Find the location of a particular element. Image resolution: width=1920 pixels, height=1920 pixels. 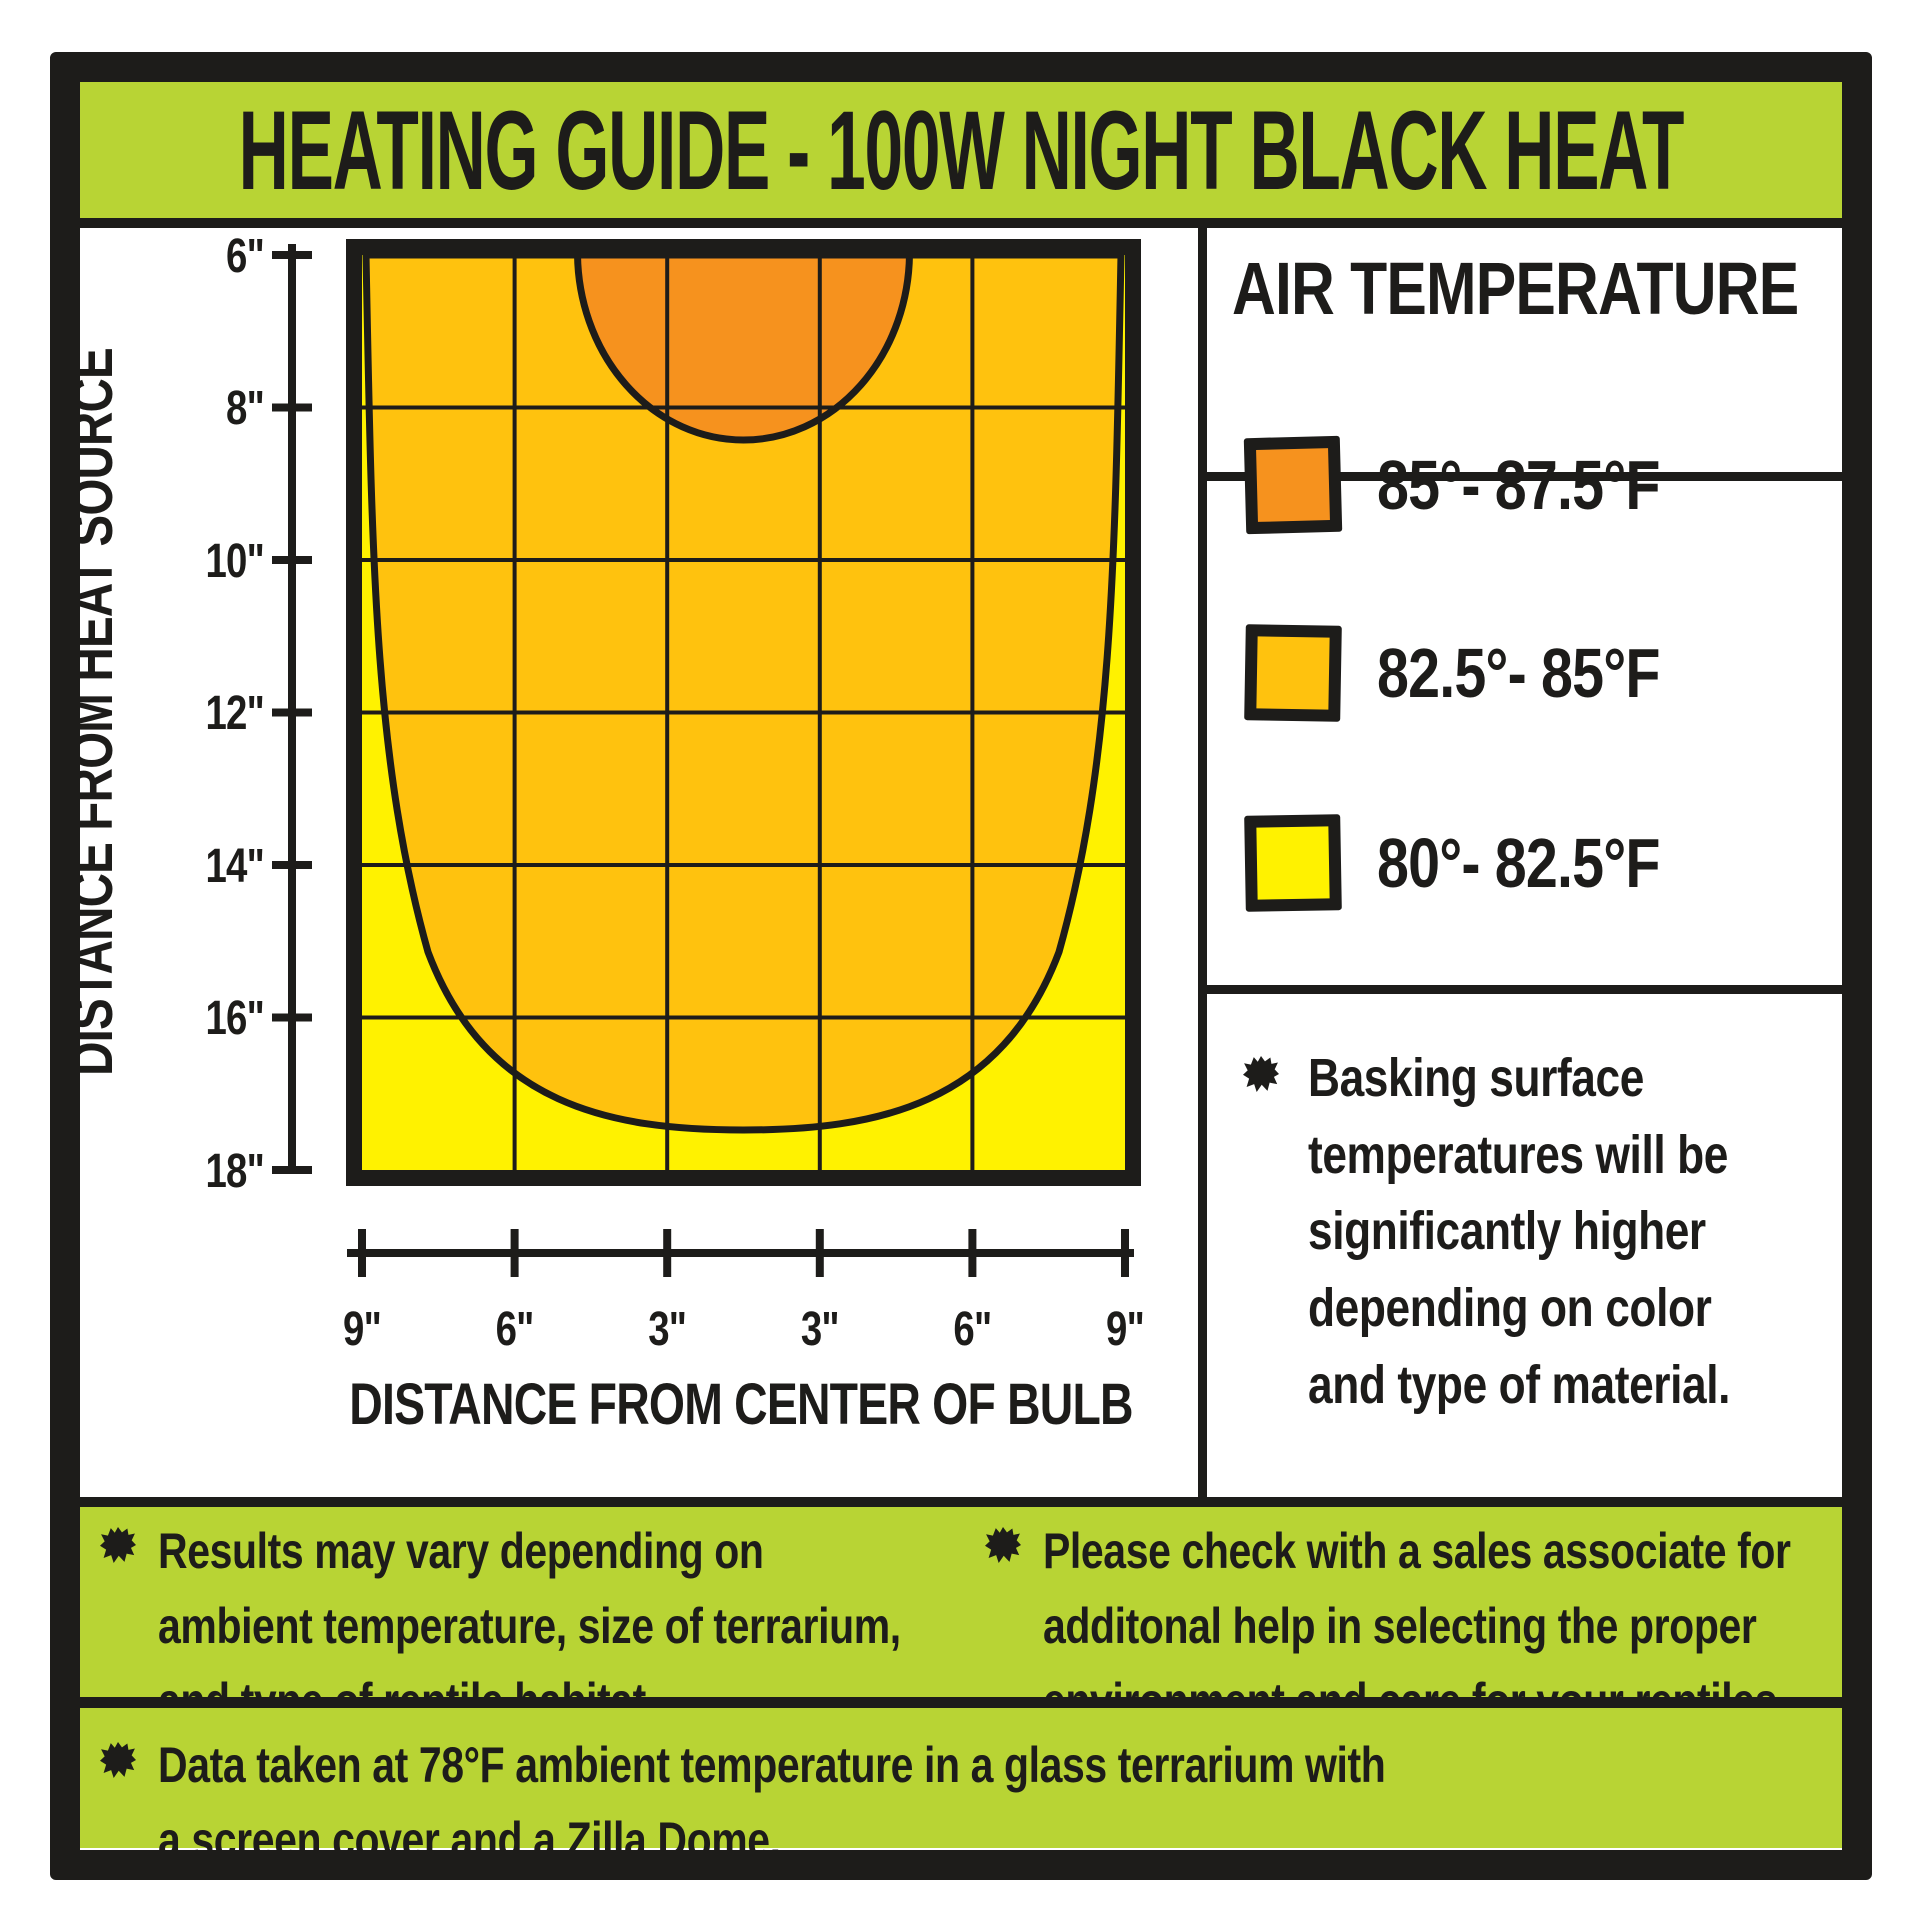

y-tick-label: 10" is located at coordinates (234, 561).